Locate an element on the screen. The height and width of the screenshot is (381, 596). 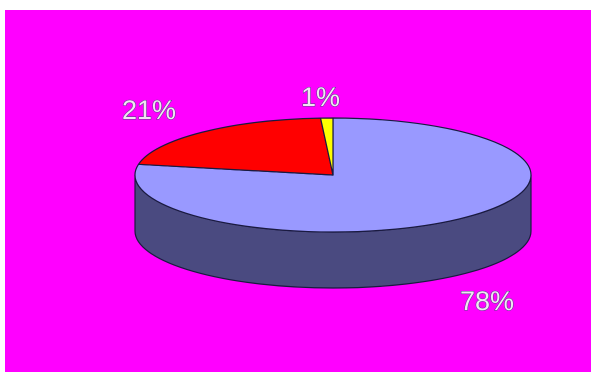
slice-21-top is located at coordinates (235, 146).